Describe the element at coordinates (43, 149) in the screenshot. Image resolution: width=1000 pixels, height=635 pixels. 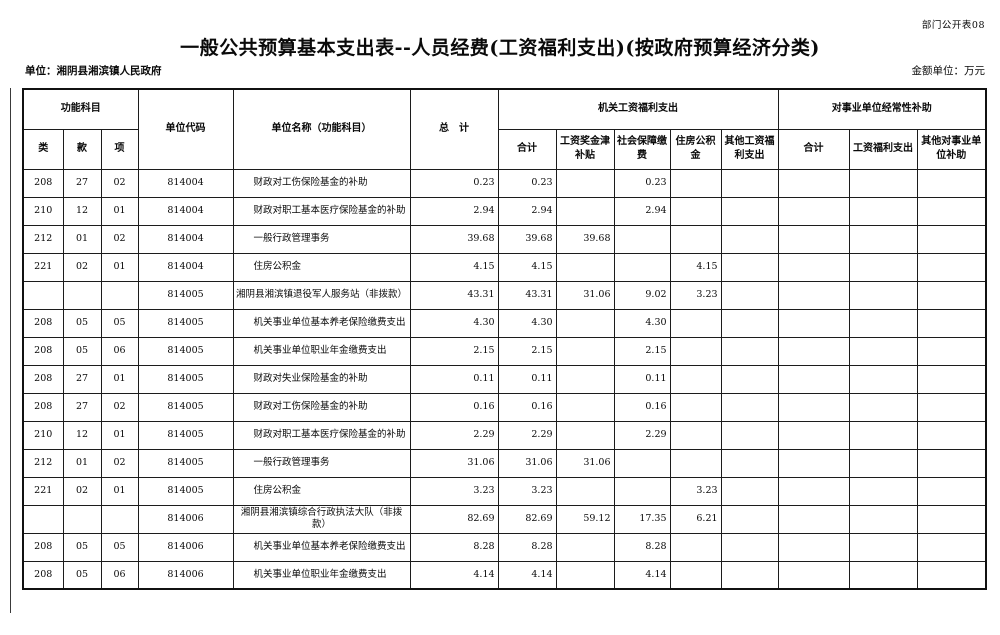
I see `header-func-lei: 类` at that location.